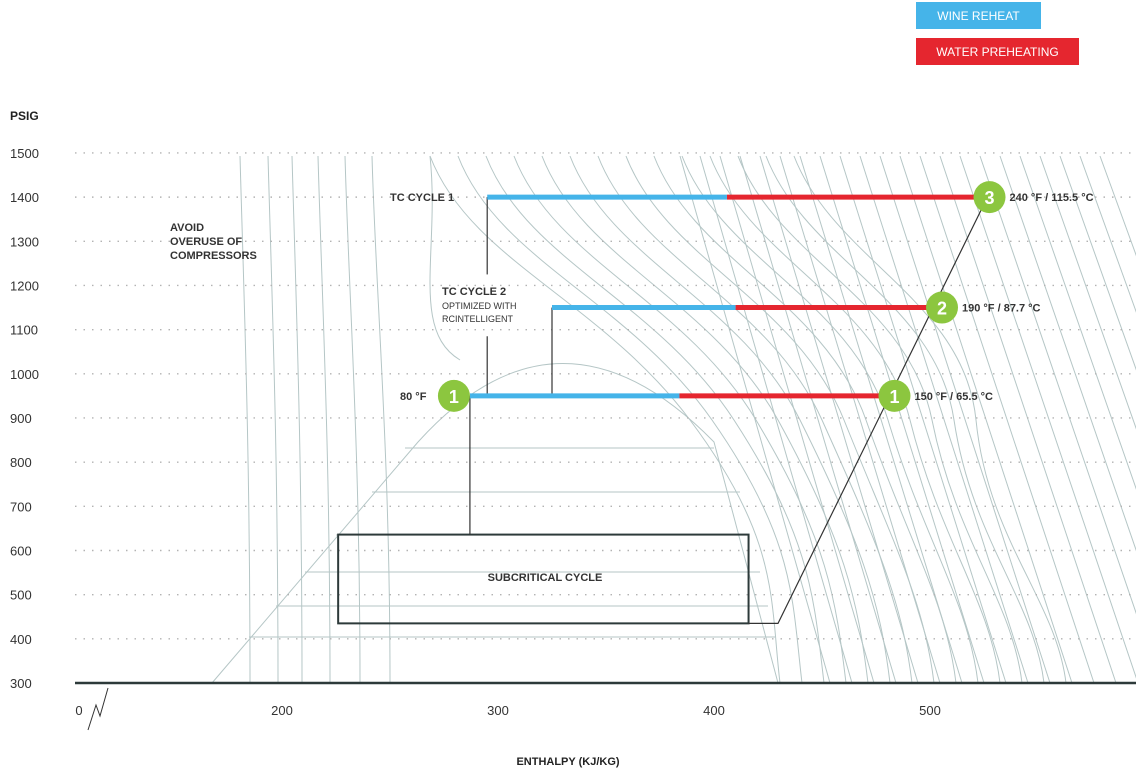 Image resolution: width=1136 pixels, height=777 pixels. I want to click on y-tick-label: 400, so click(21, 639).